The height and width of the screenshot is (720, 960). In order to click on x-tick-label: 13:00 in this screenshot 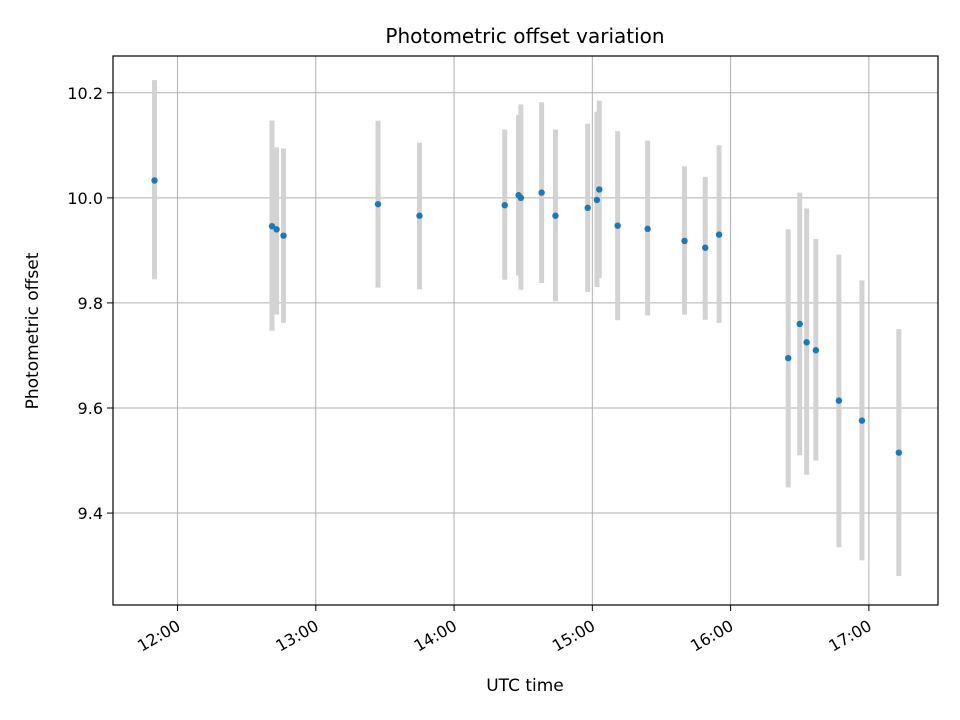, I will do `click(296, 636)`.